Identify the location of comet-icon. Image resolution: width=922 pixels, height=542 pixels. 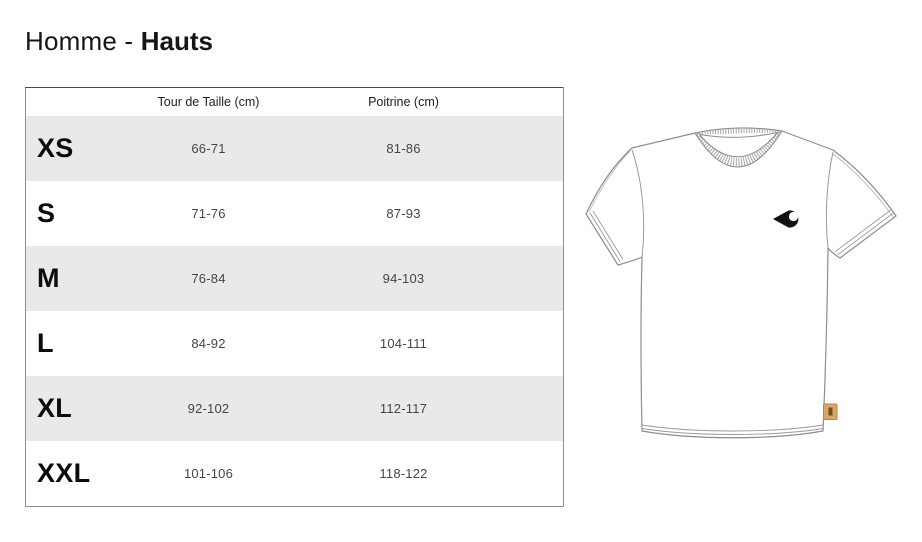
(786, 219).